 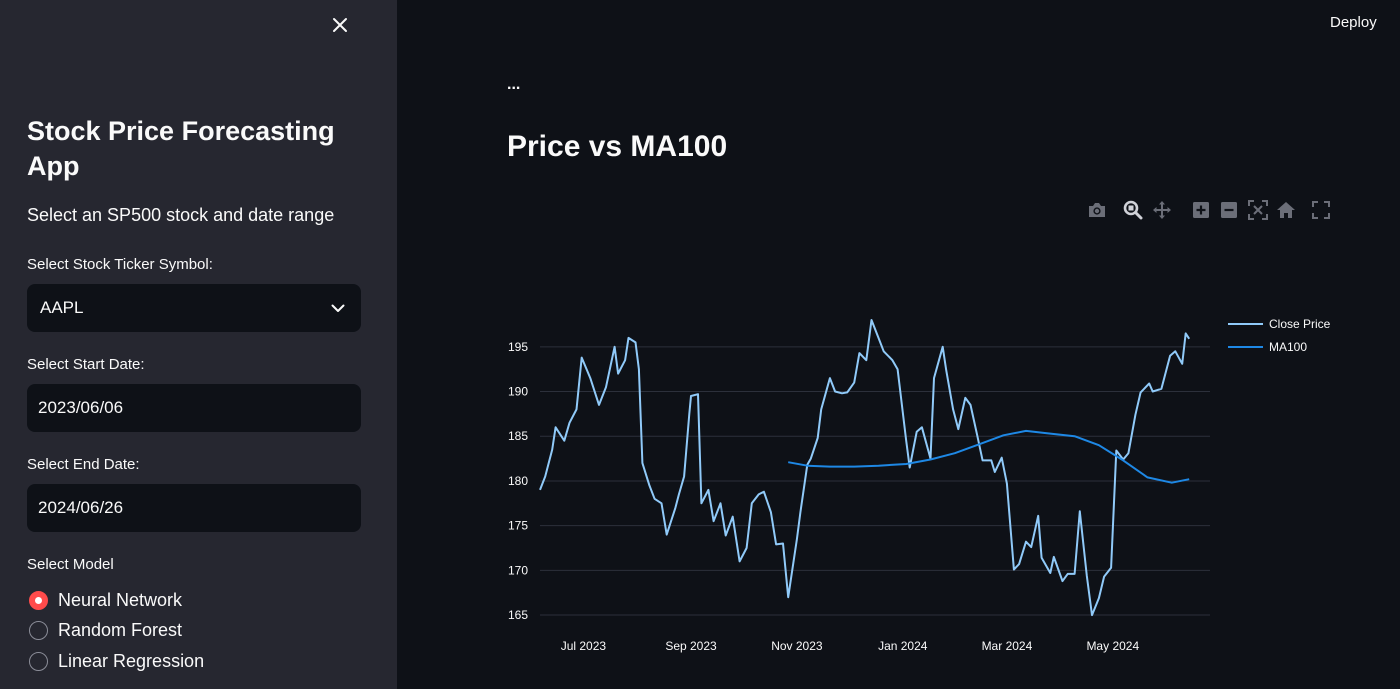 What do you see at coordinates (518, 436) in the screenshot?
I see `y-tick-label: 185` at bounding box center [518, 436].